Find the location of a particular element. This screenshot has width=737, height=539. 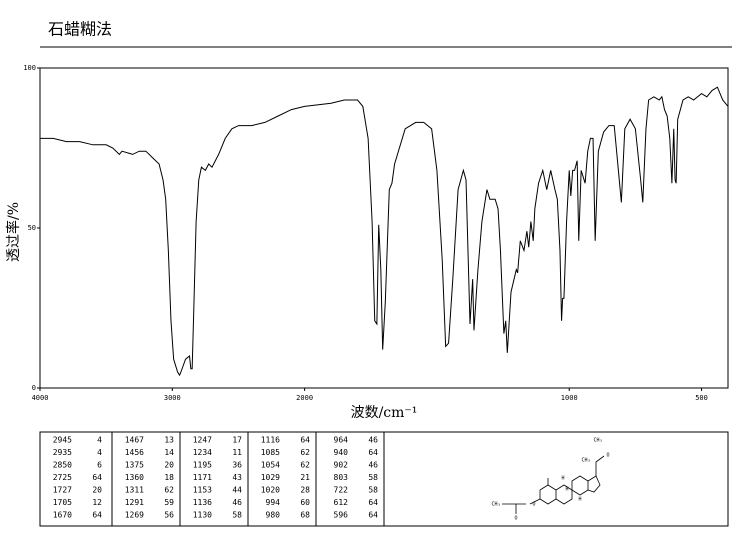

wavenumber-cell: 1020 is located at coordinates (270, 490).